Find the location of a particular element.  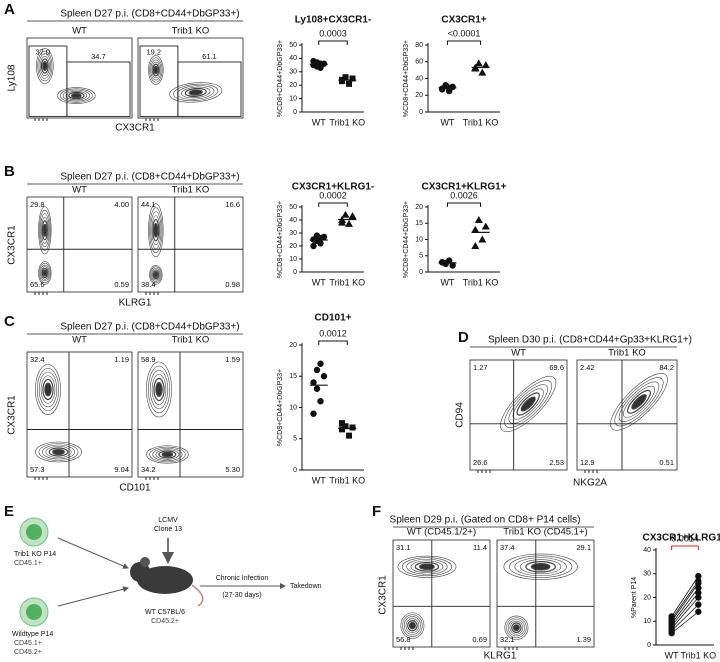

cell-nucleus is located at coordinates (34, 612).